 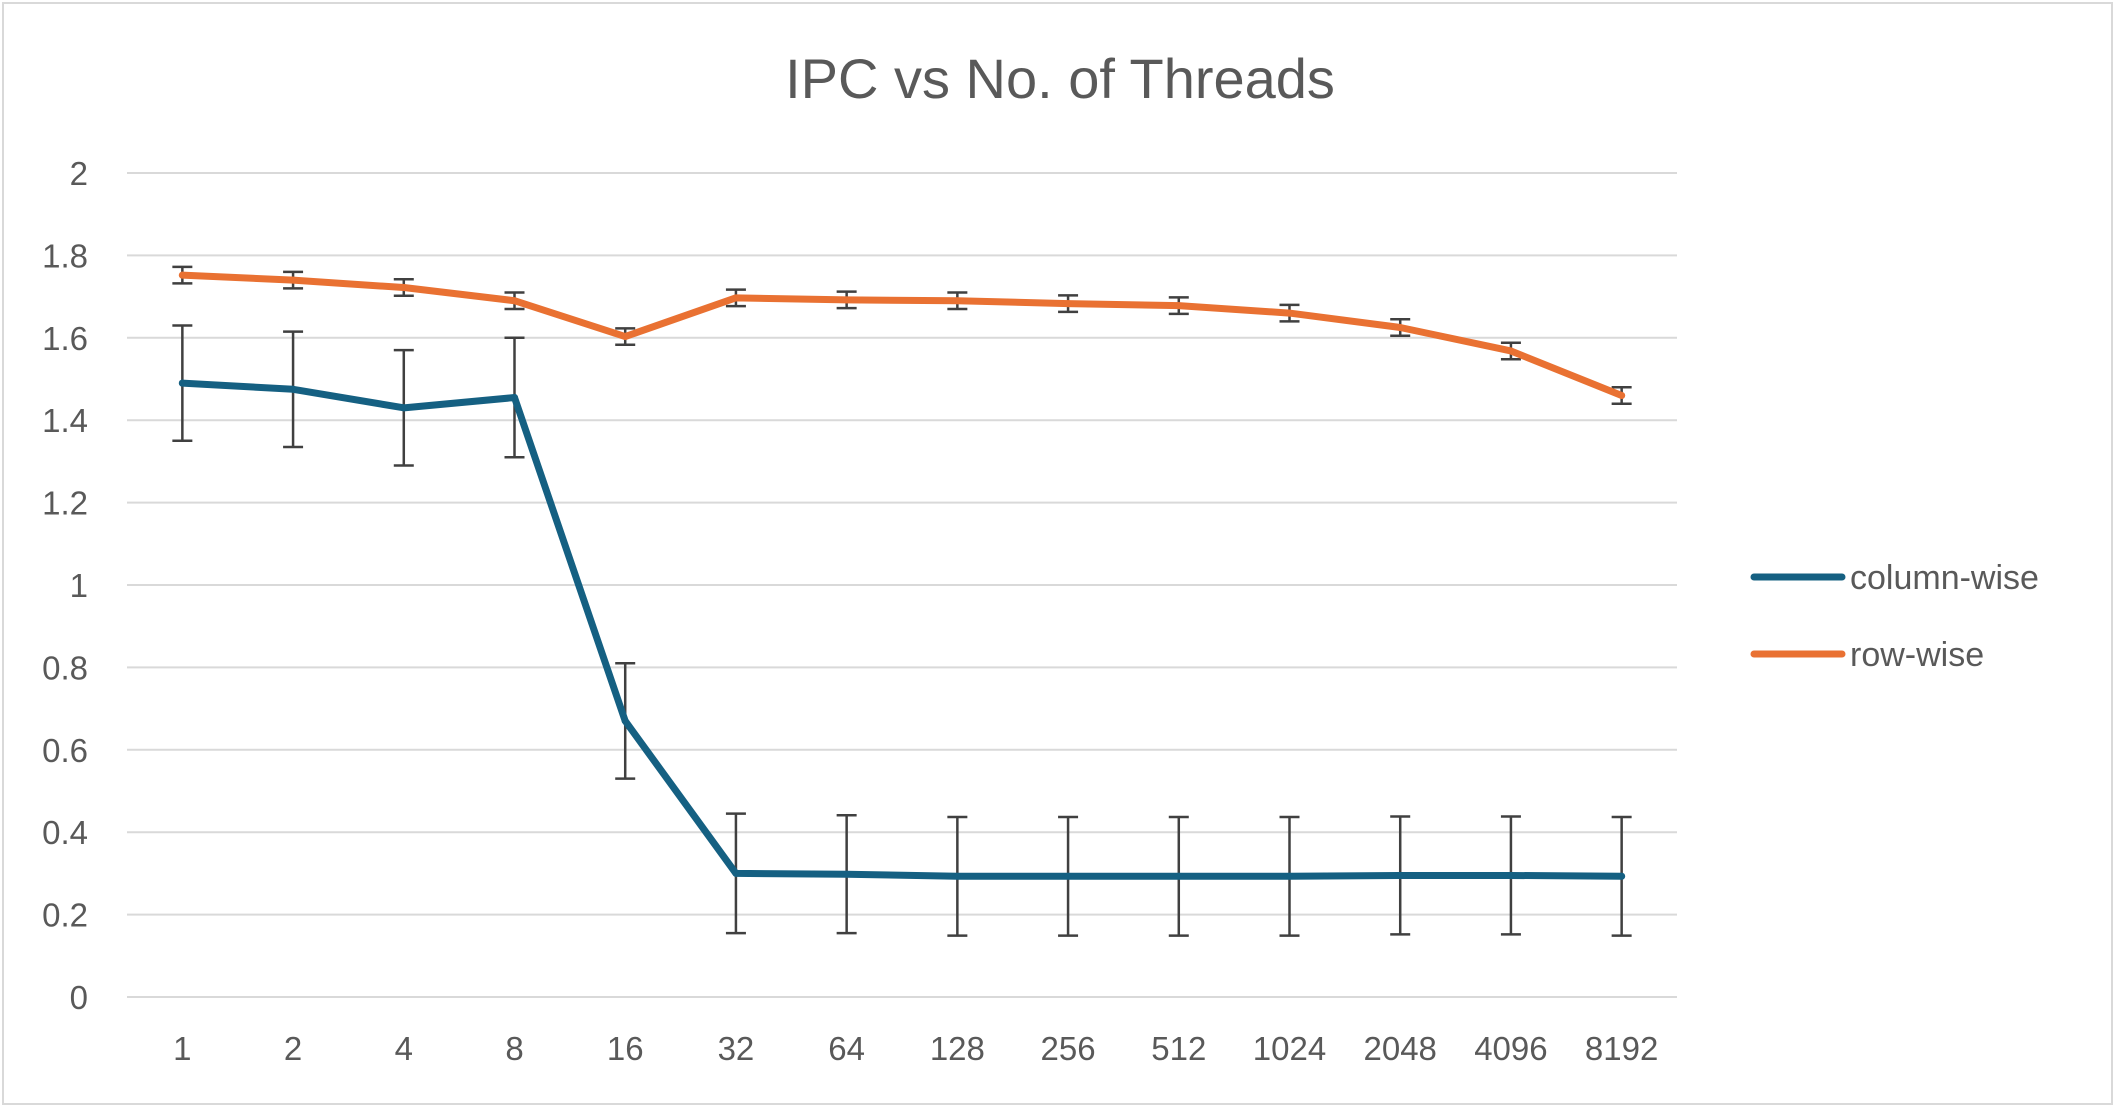 I want to click on y-tick-label: 1.2, so click(x=65, y=503).